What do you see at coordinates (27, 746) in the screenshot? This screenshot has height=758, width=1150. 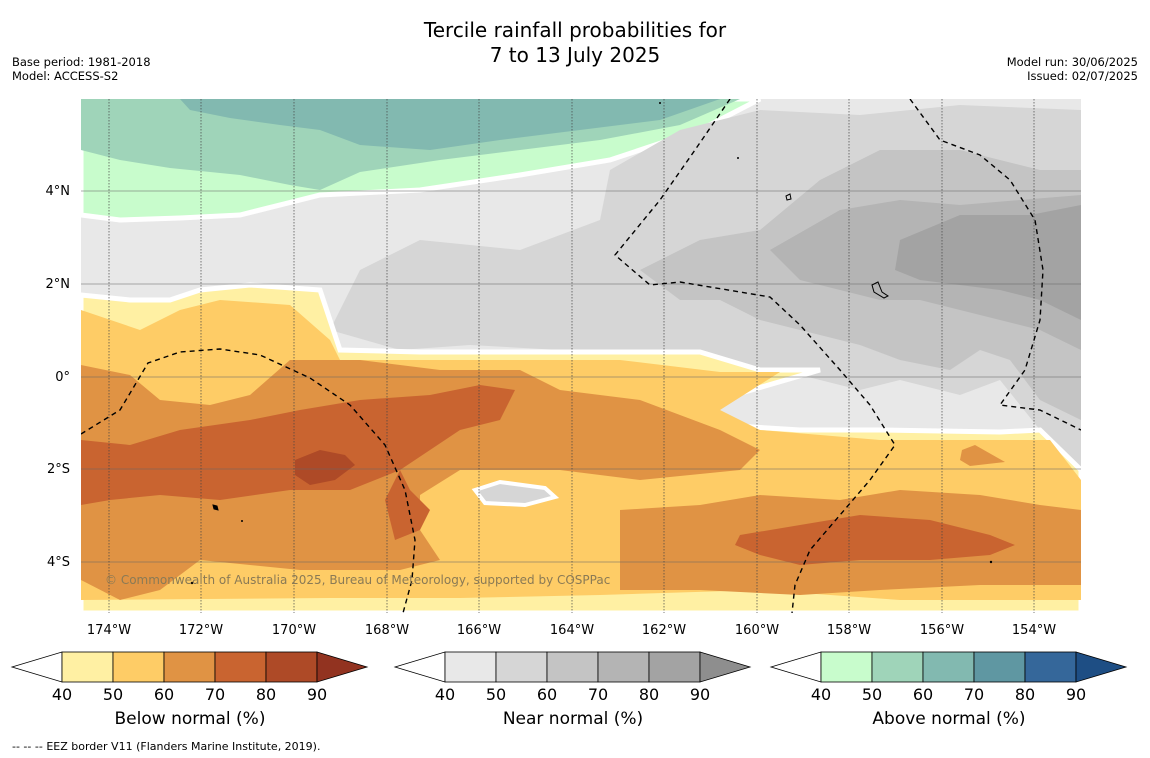 I see `eez-dash-symbol: -- -- --` at bounding box center [27, 746].